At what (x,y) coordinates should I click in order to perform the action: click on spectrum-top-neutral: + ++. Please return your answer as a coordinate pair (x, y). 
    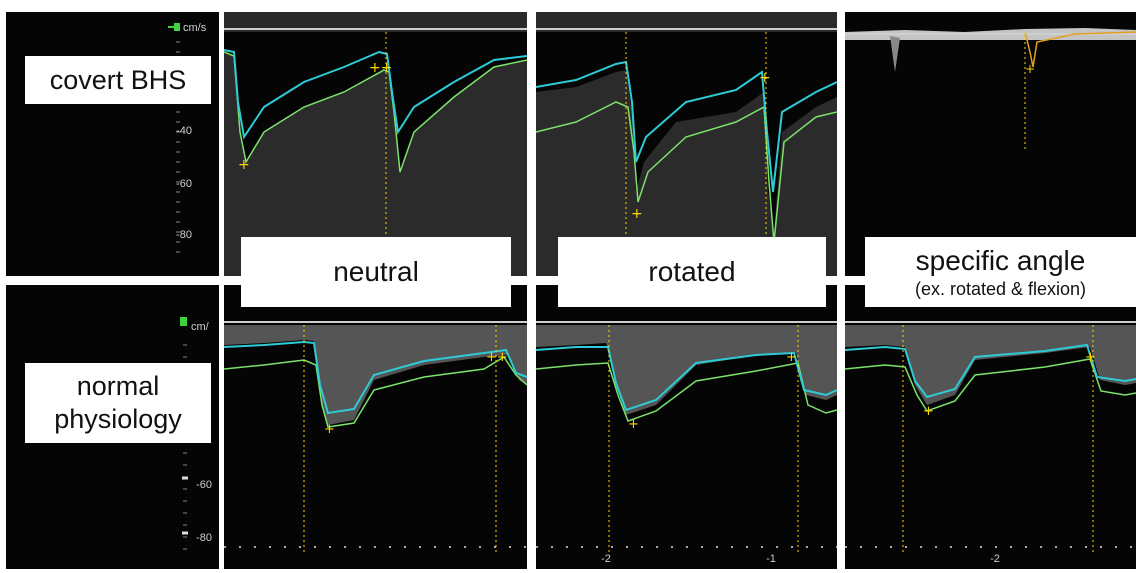
    Looking at the image, I should click on (375, 144).